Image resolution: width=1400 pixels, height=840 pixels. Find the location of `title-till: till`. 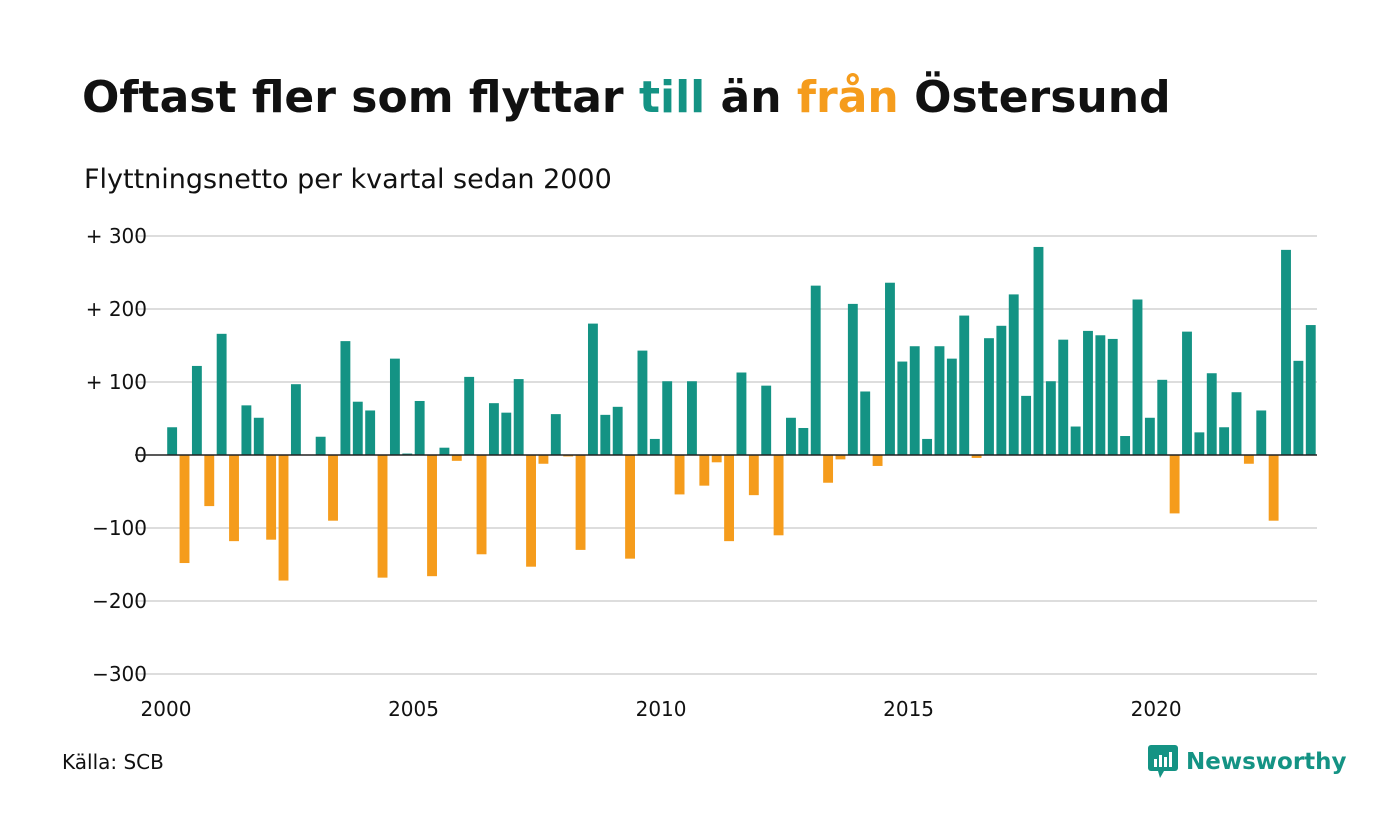

title-till: till is located at coordinates (672, 97).